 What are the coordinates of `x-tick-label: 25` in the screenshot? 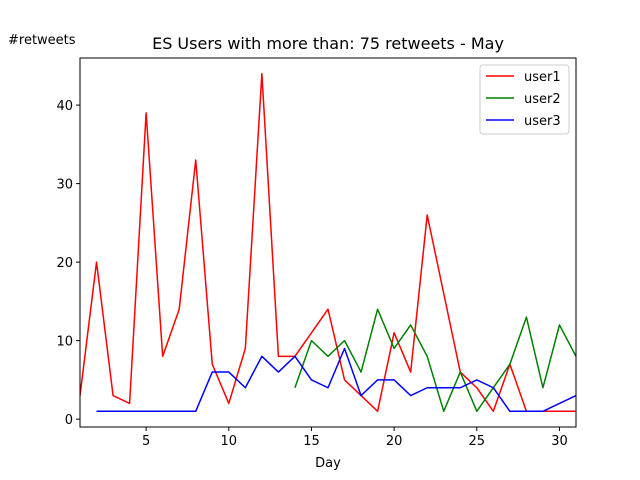 It's located at (477, 441).